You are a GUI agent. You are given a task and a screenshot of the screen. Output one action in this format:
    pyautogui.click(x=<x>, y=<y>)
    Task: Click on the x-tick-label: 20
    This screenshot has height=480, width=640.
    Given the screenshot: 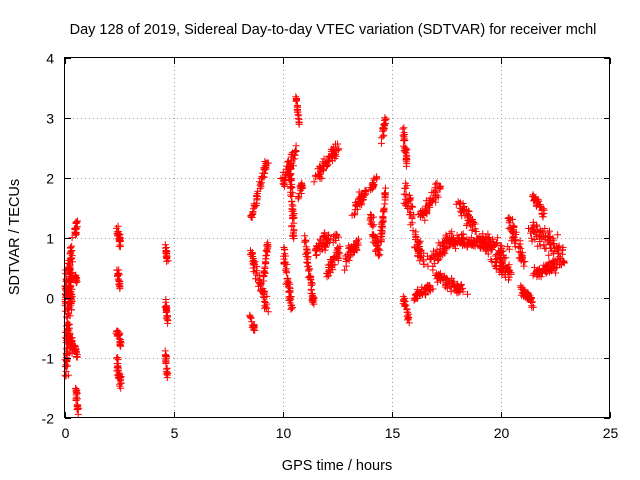 What is the action you would take?
    pyautogui.click(x=502, y=433)
    